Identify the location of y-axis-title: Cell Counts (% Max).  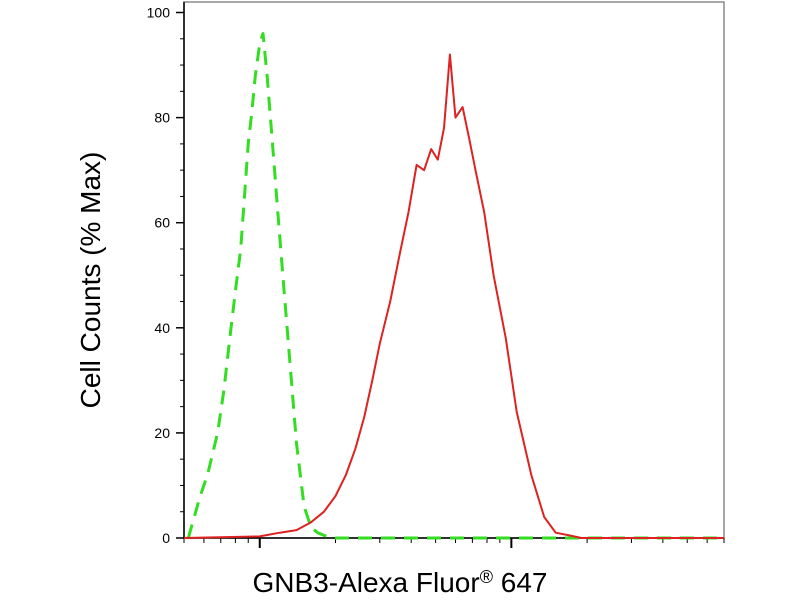
(90, 280).